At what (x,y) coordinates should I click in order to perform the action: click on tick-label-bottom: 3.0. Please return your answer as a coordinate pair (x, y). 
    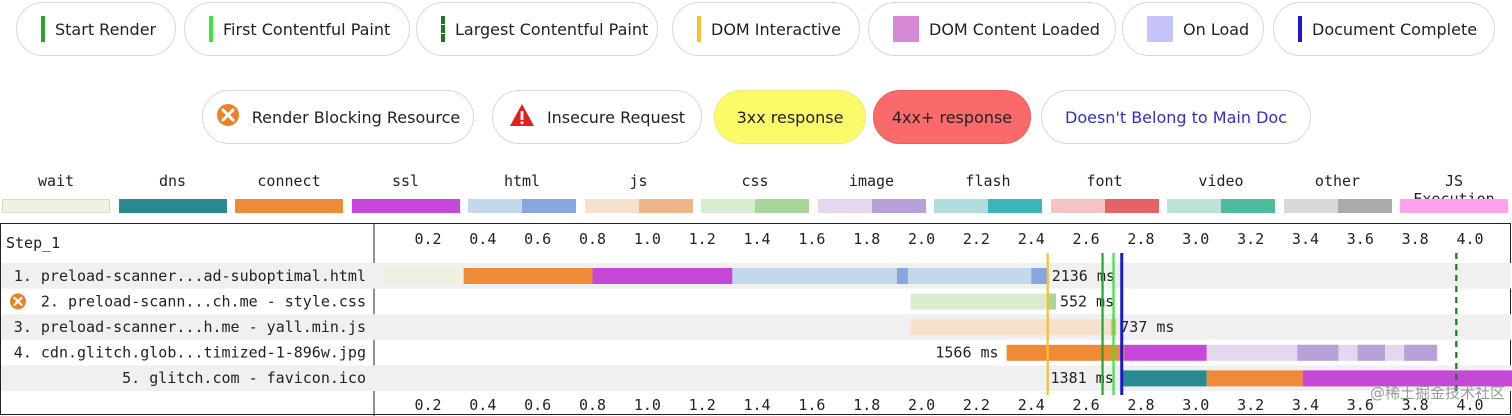
    Looking at the image, I should click on (1195, 405).